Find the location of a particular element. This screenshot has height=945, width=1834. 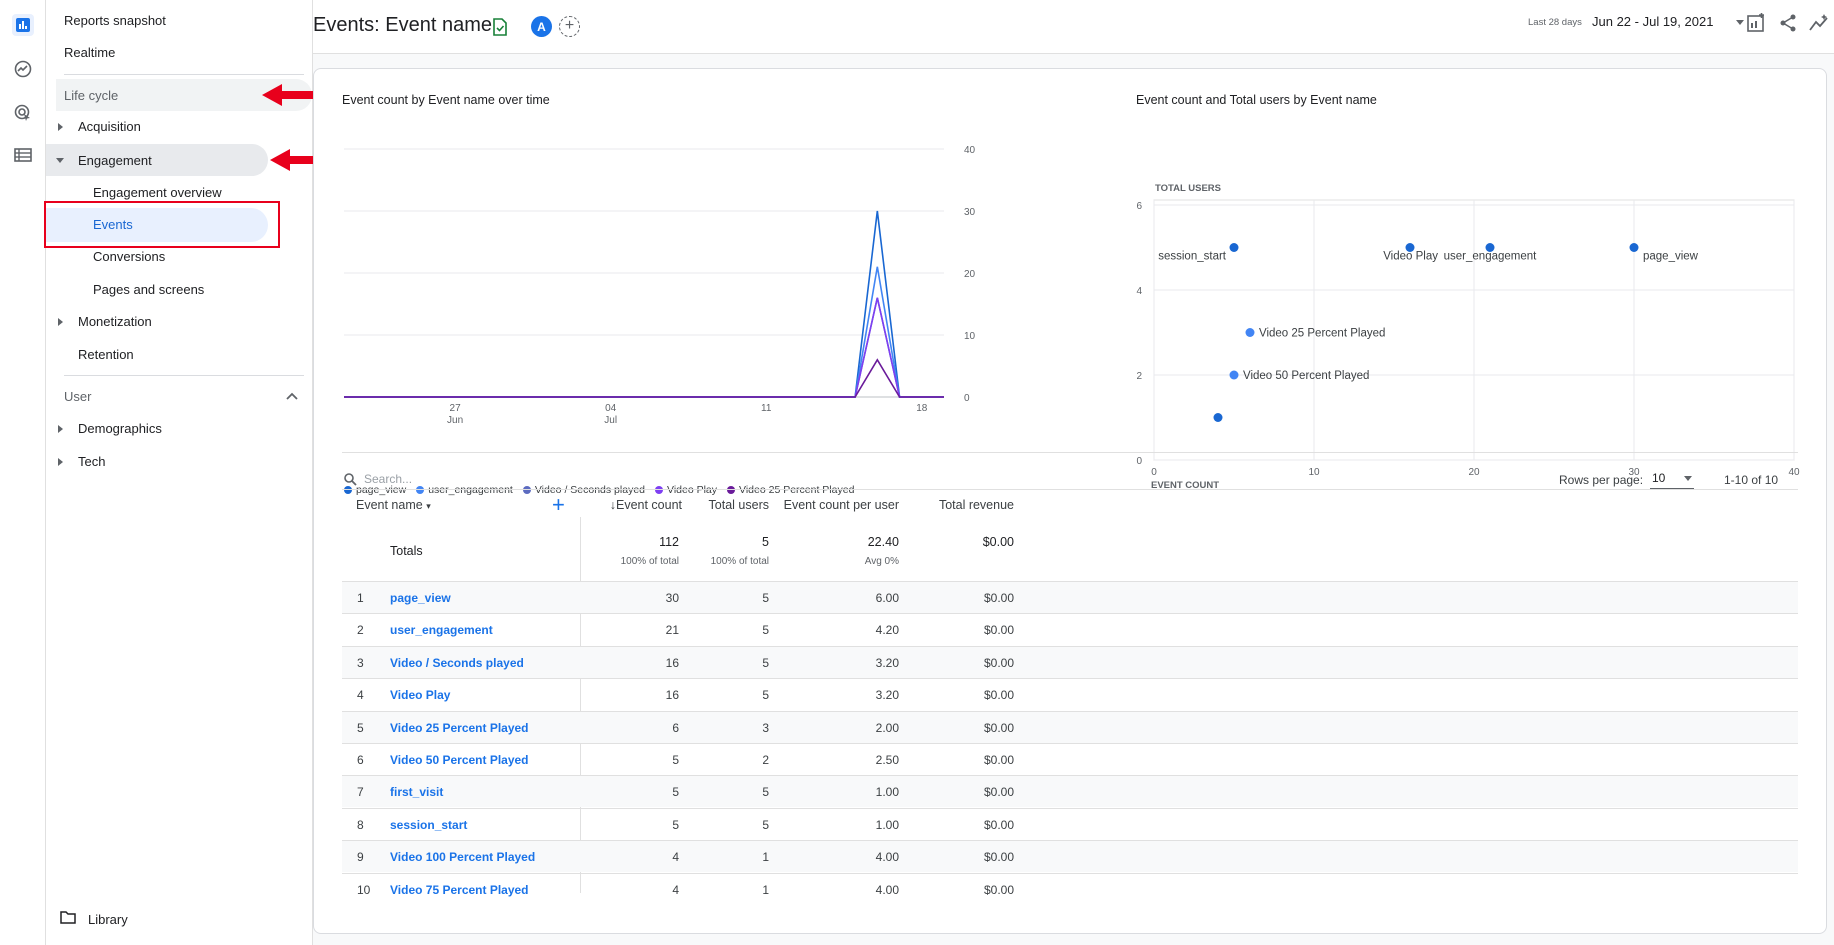

table-row: 2 user_engagement 21 5 4.20 $0.00 is located at coordinates (1070, 629).